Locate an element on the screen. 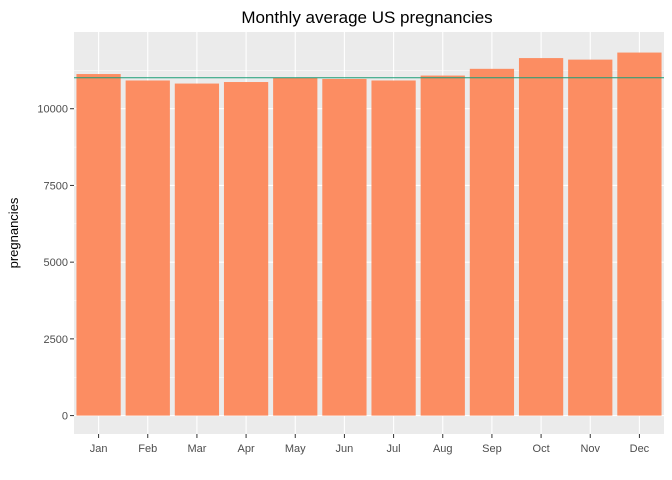 This screenshot has height=480, width=672. x-tick-label: Jan is located at coordinates (99, 449).